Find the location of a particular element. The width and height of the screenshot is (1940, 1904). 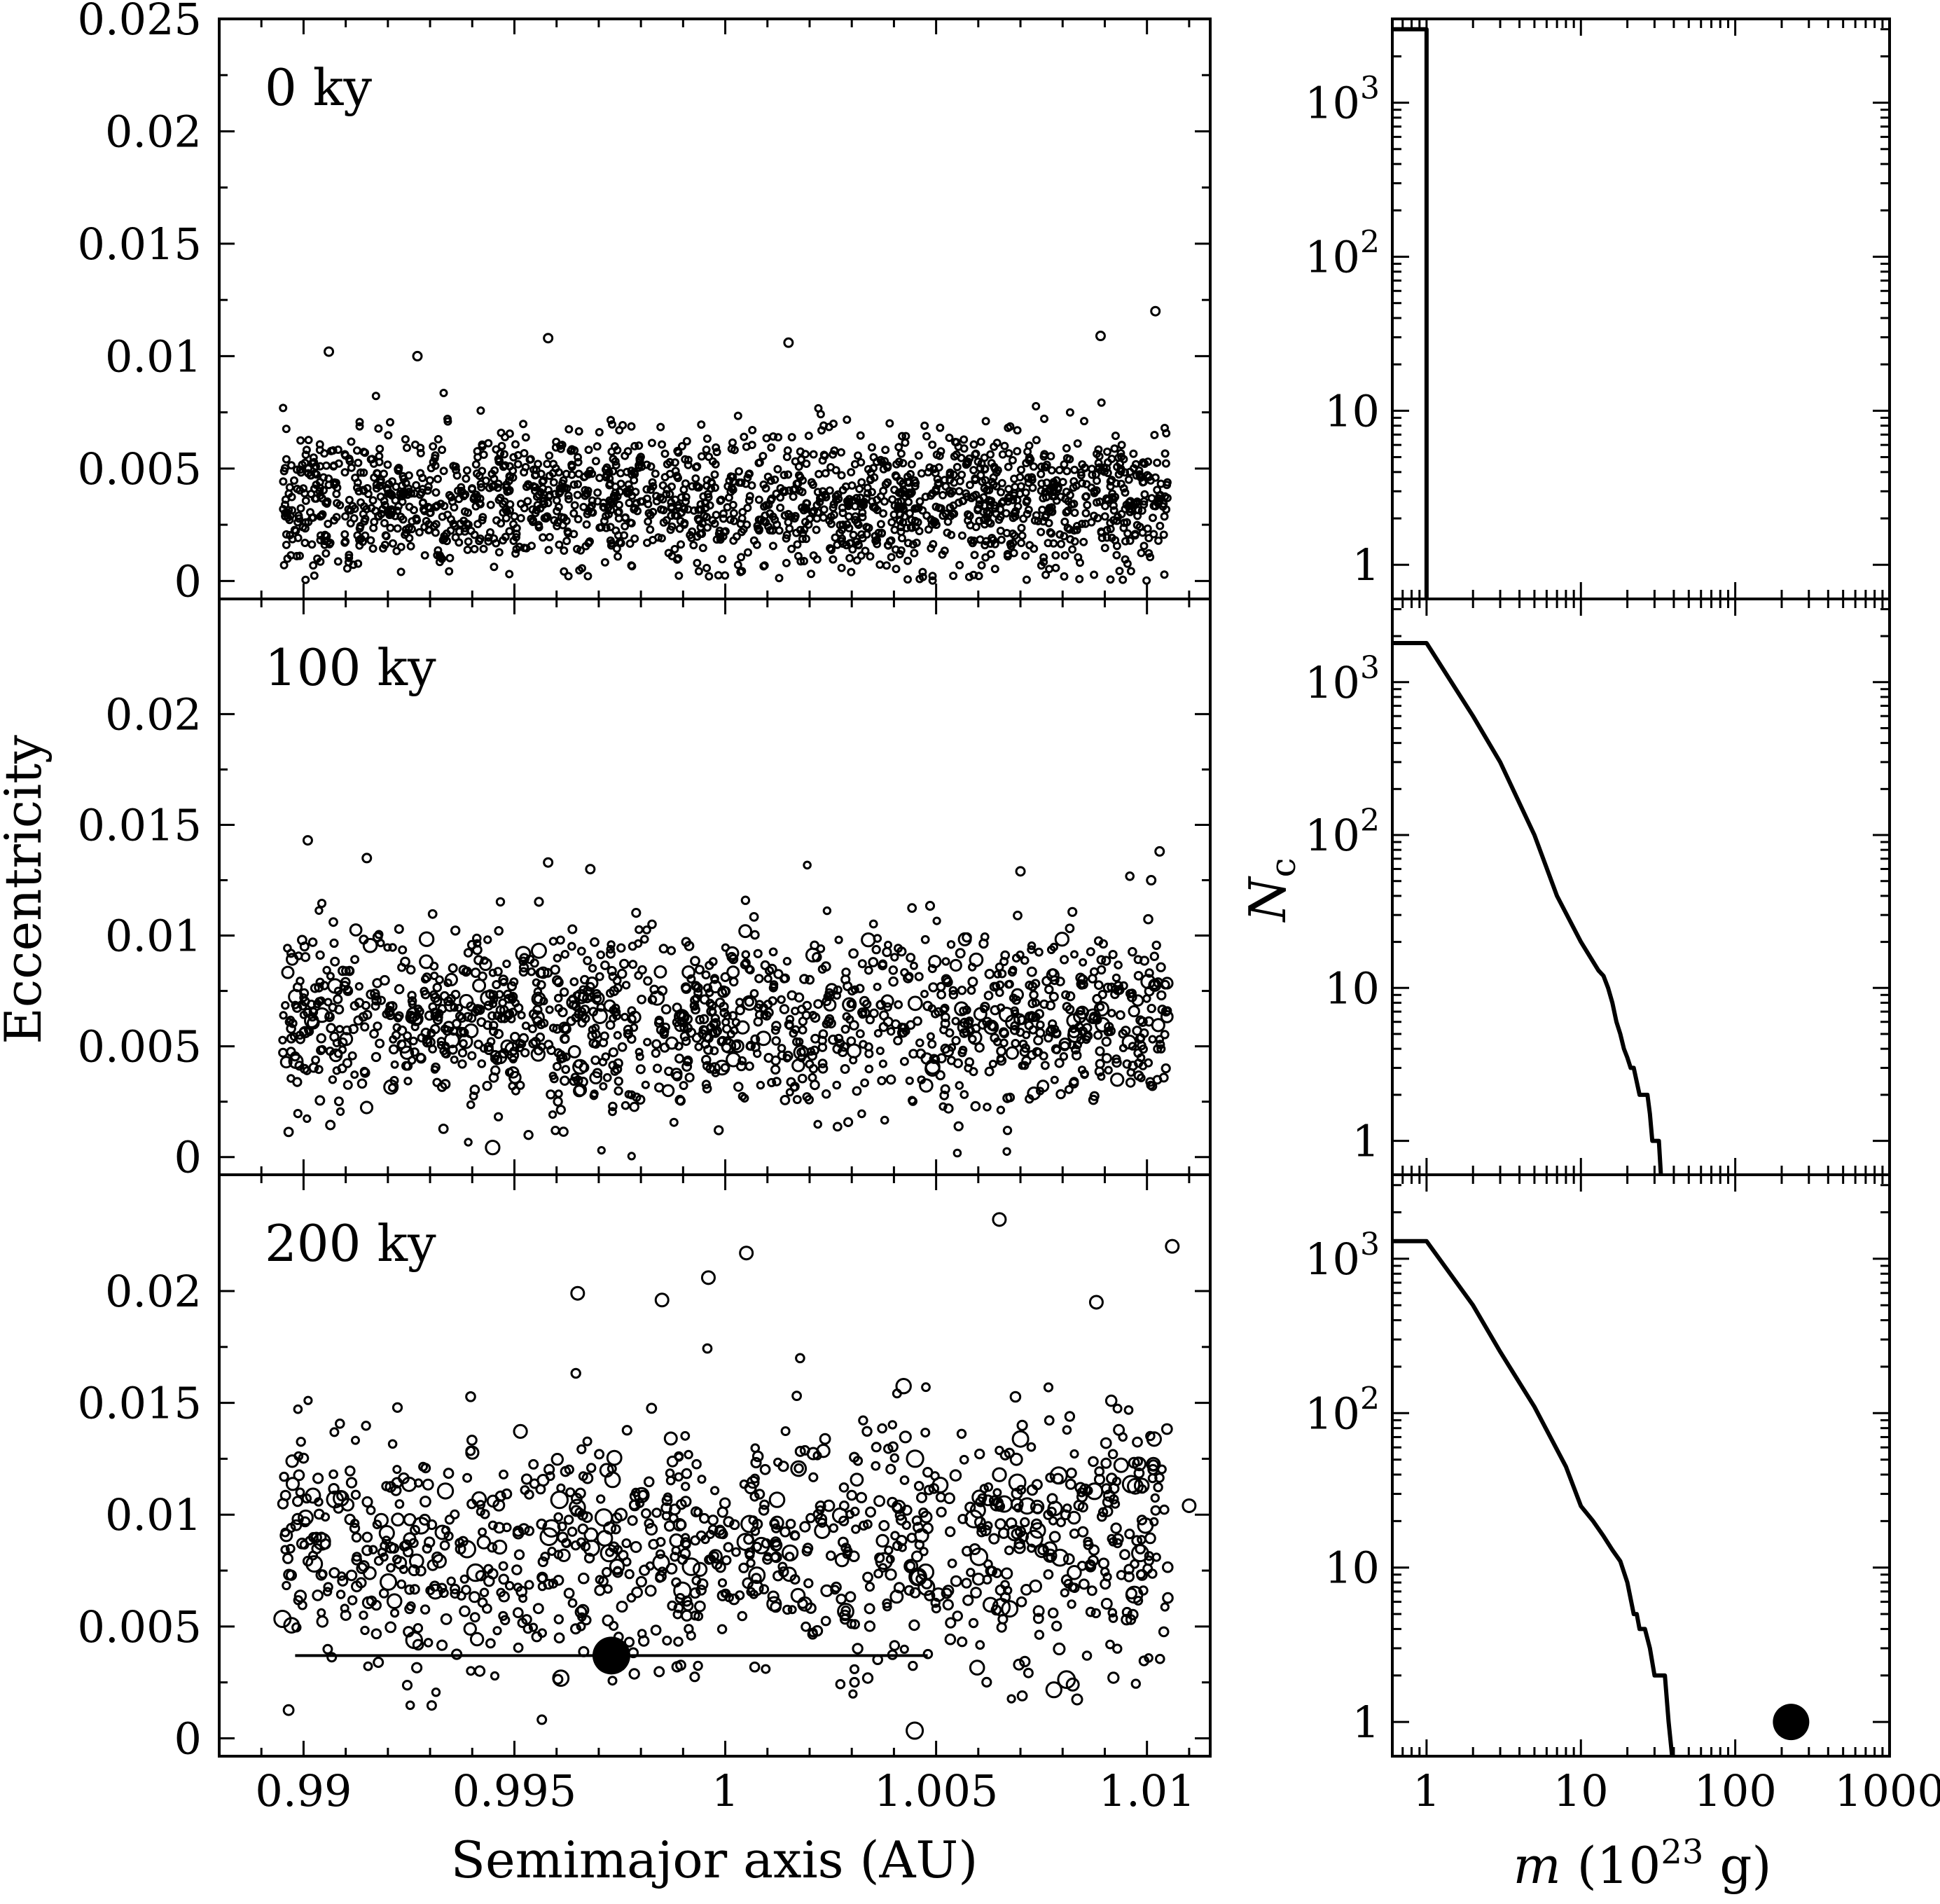

x-axis-title-semimajor-axis: Semimajor axis (AU) is located at coordinates (714, 1859).